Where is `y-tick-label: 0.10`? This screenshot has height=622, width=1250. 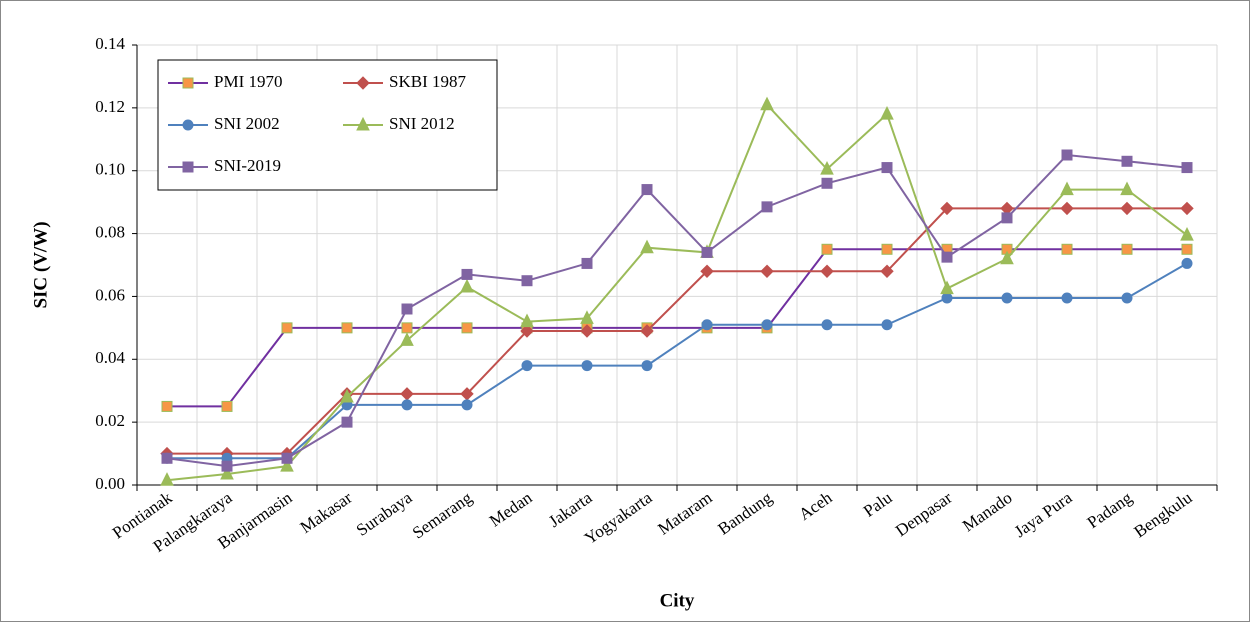 y-tick-label: 0.10 is located at coordinates (110, 169).